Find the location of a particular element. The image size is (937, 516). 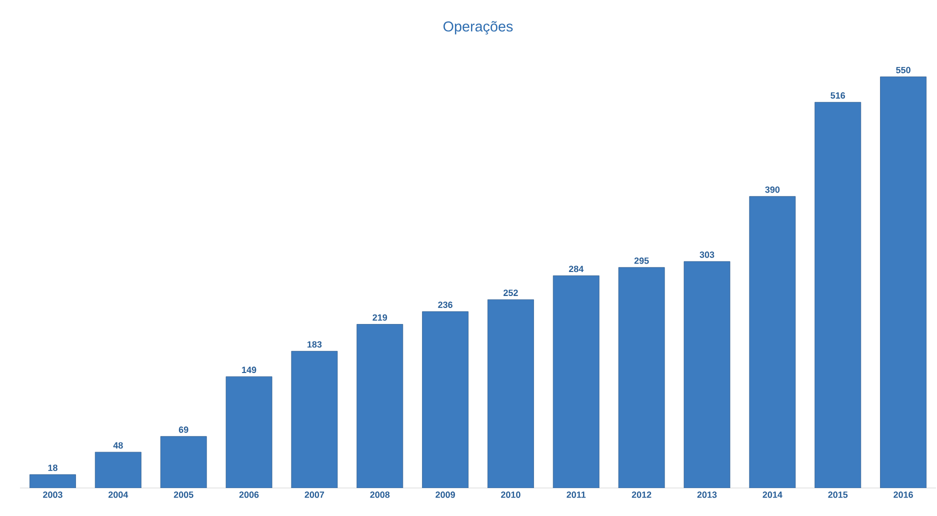

x-tick-label: 2011 is located at coordinates (576, 495).